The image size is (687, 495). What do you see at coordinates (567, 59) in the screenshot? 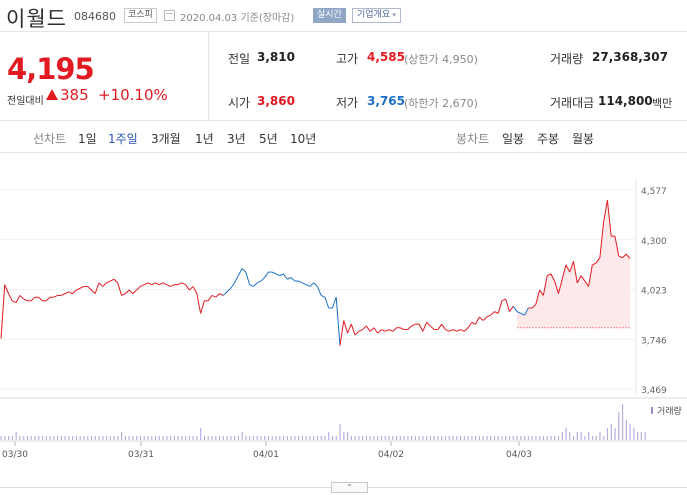
I see `volume-label: 거래량` at bounding box center [567, 59].